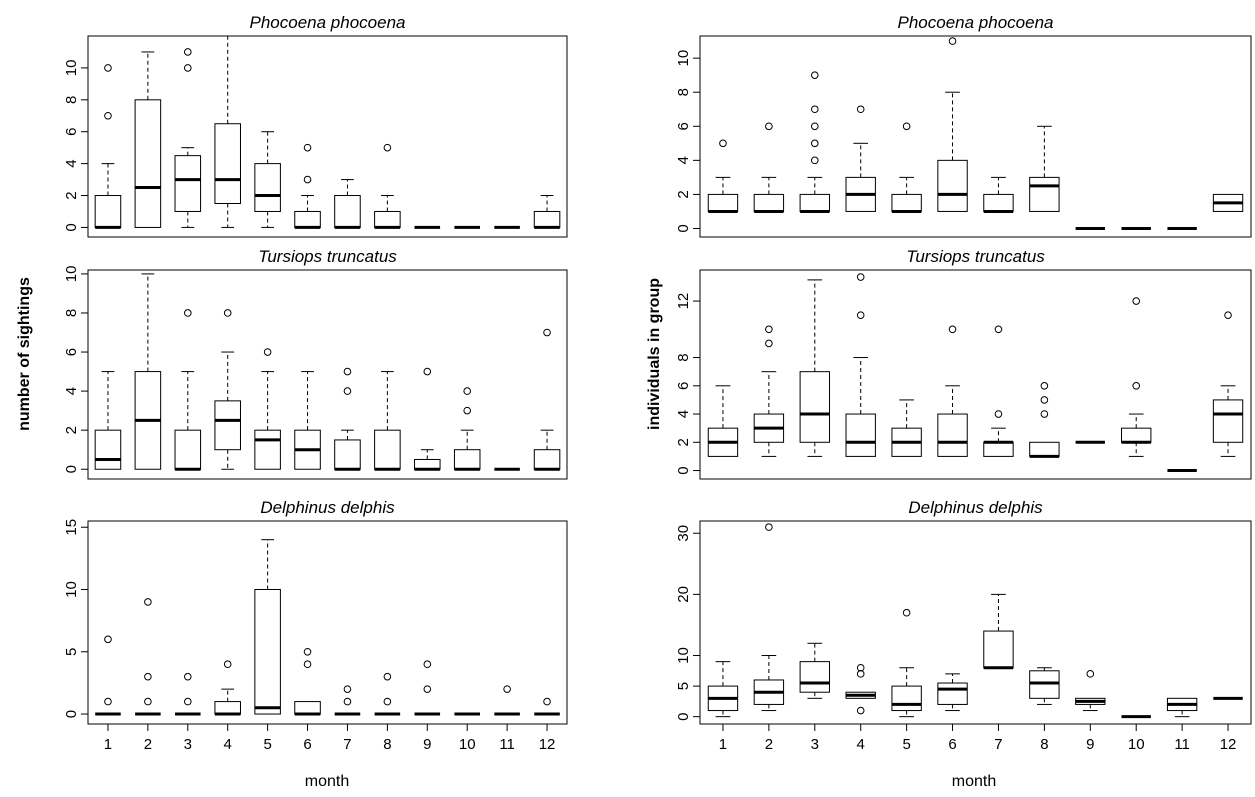 This screenshot has height=797, width=1255. Describe the element at coordinates (906, 744) in the screenshot. I see `x-tick-label: 5` at that location.